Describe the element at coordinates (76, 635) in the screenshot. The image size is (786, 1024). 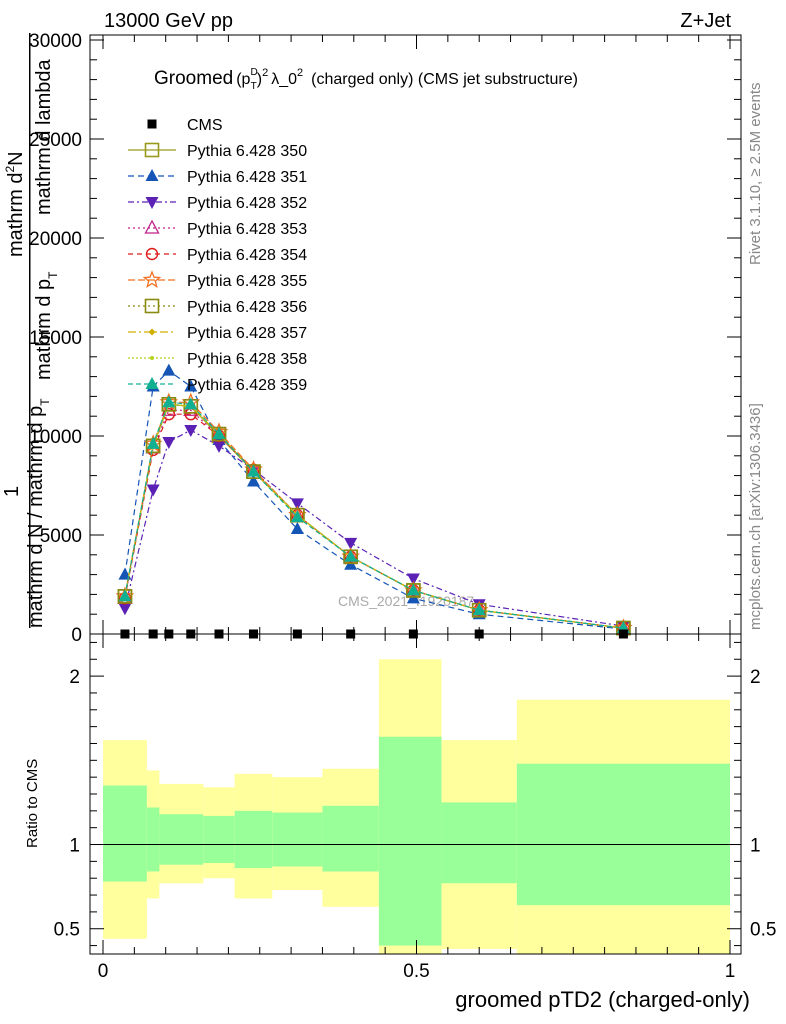
I see `y-tick-label: 0` at that location.